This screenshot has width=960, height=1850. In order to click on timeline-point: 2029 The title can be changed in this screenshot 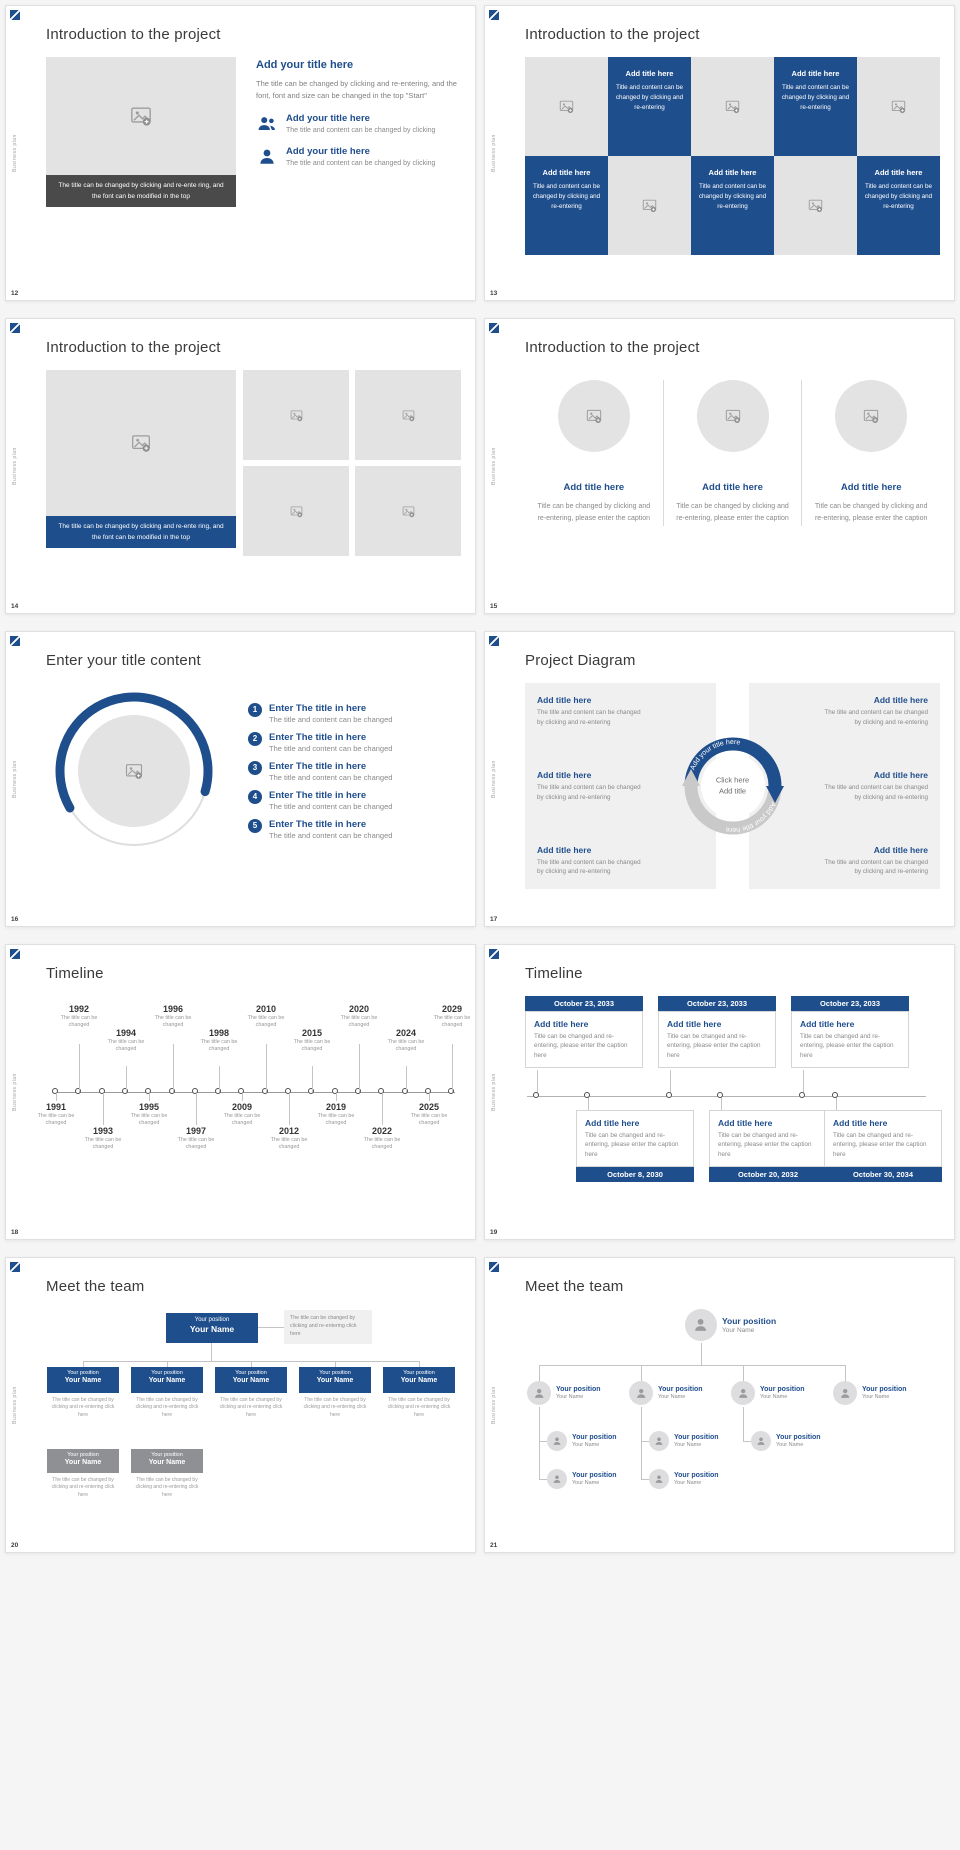, I will do `click(452, 1016)`.